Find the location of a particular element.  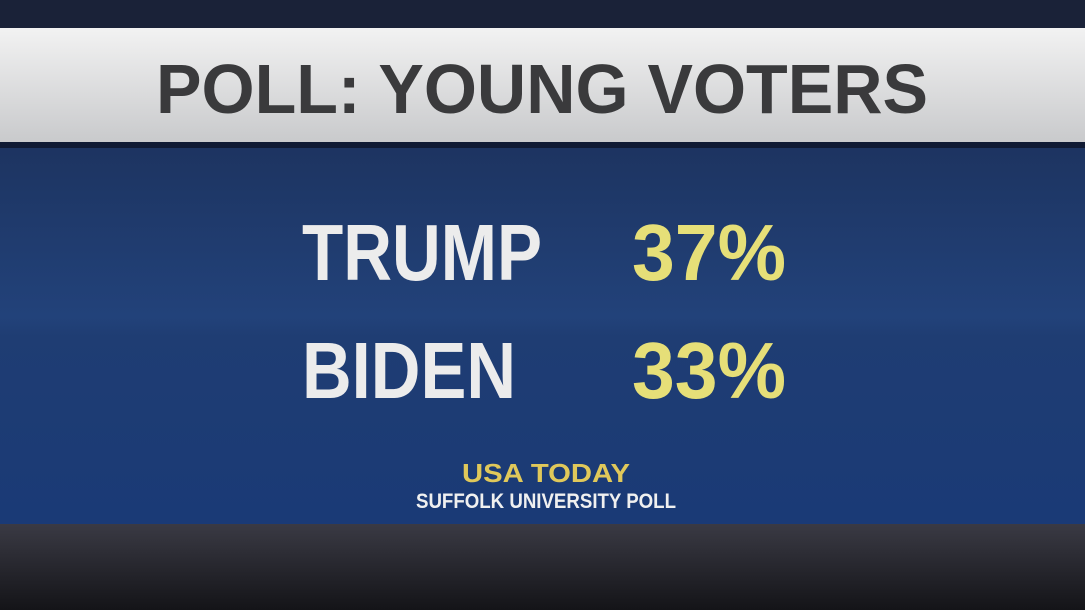

title: POLL: YOUNG VOTERS is located at coordinates (542, 89).